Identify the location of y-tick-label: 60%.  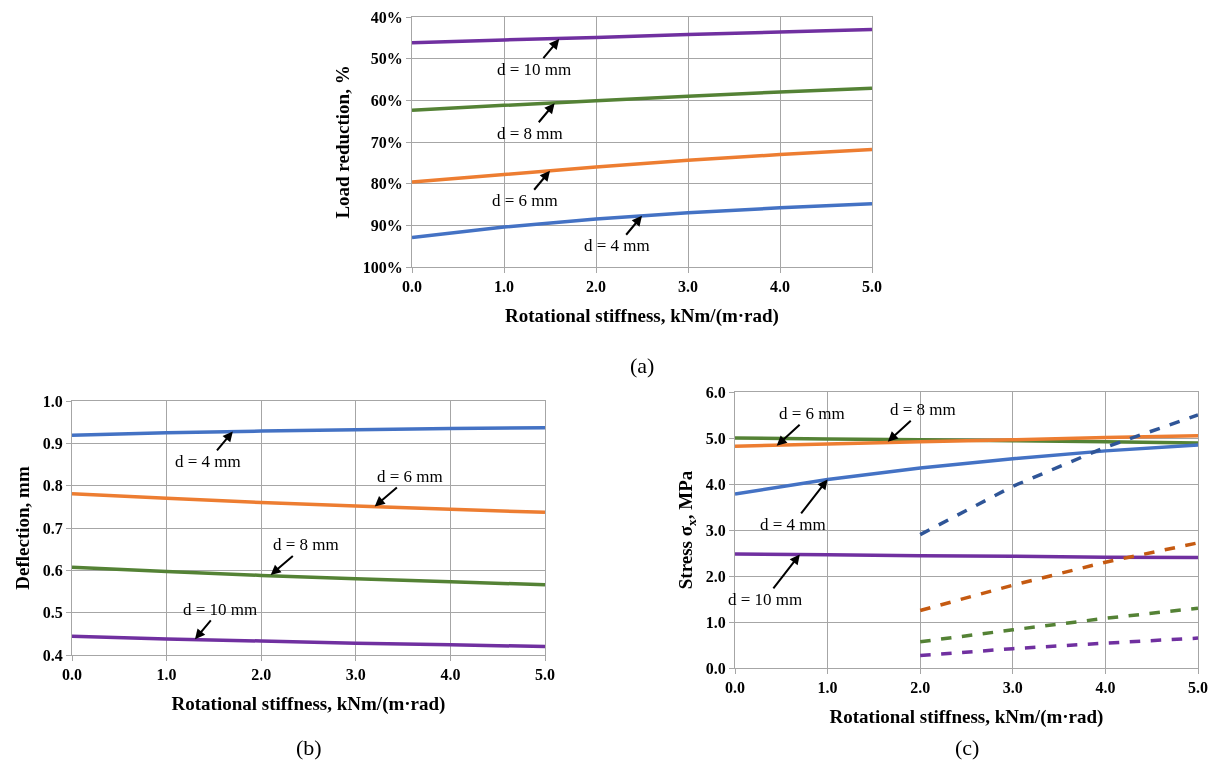
(386, 100).